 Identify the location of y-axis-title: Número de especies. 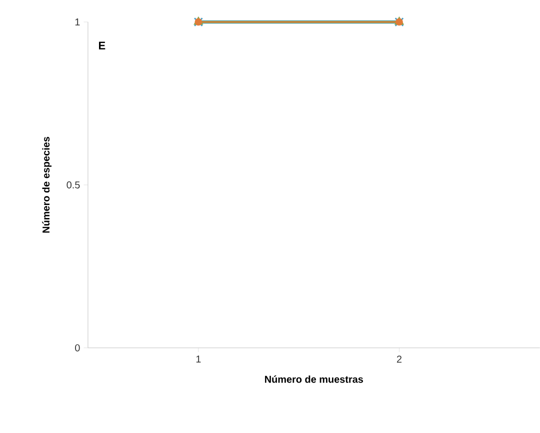
(47, 184).